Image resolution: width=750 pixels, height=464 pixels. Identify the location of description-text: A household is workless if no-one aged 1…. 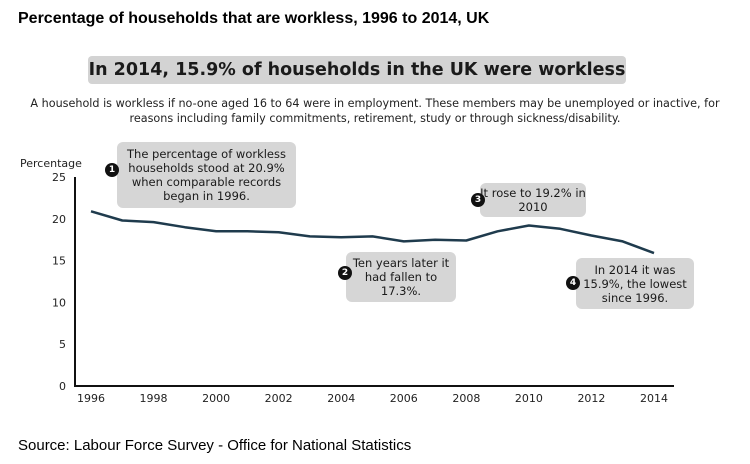
(375, 111).